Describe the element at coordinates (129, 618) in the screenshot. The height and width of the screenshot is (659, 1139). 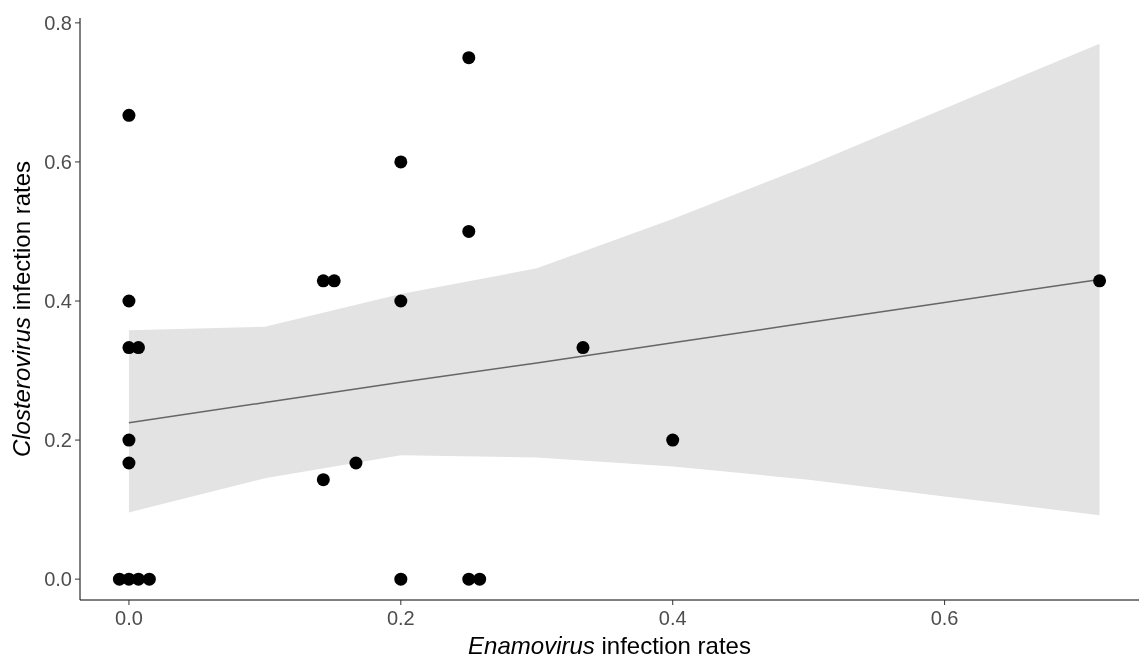
I see `x-tick-label: 0.0` at that location.